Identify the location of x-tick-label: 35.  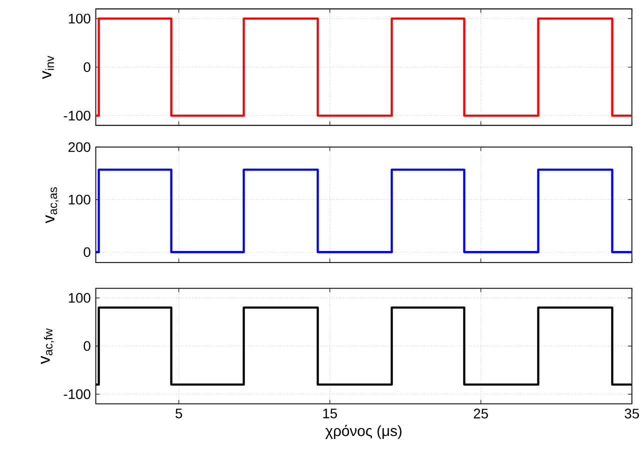
(631, 413).